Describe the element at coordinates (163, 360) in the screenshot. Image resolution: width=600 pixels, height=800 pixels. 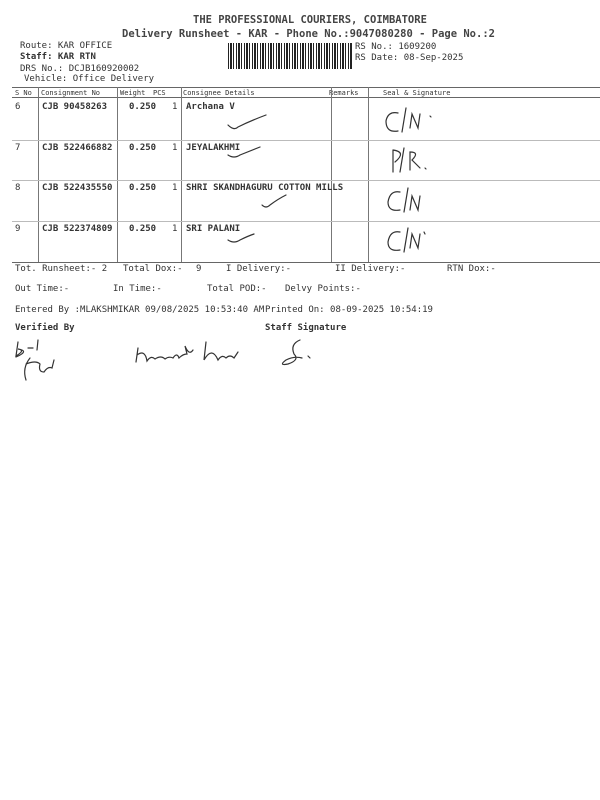
I see `handwritten-signatures` at that location.